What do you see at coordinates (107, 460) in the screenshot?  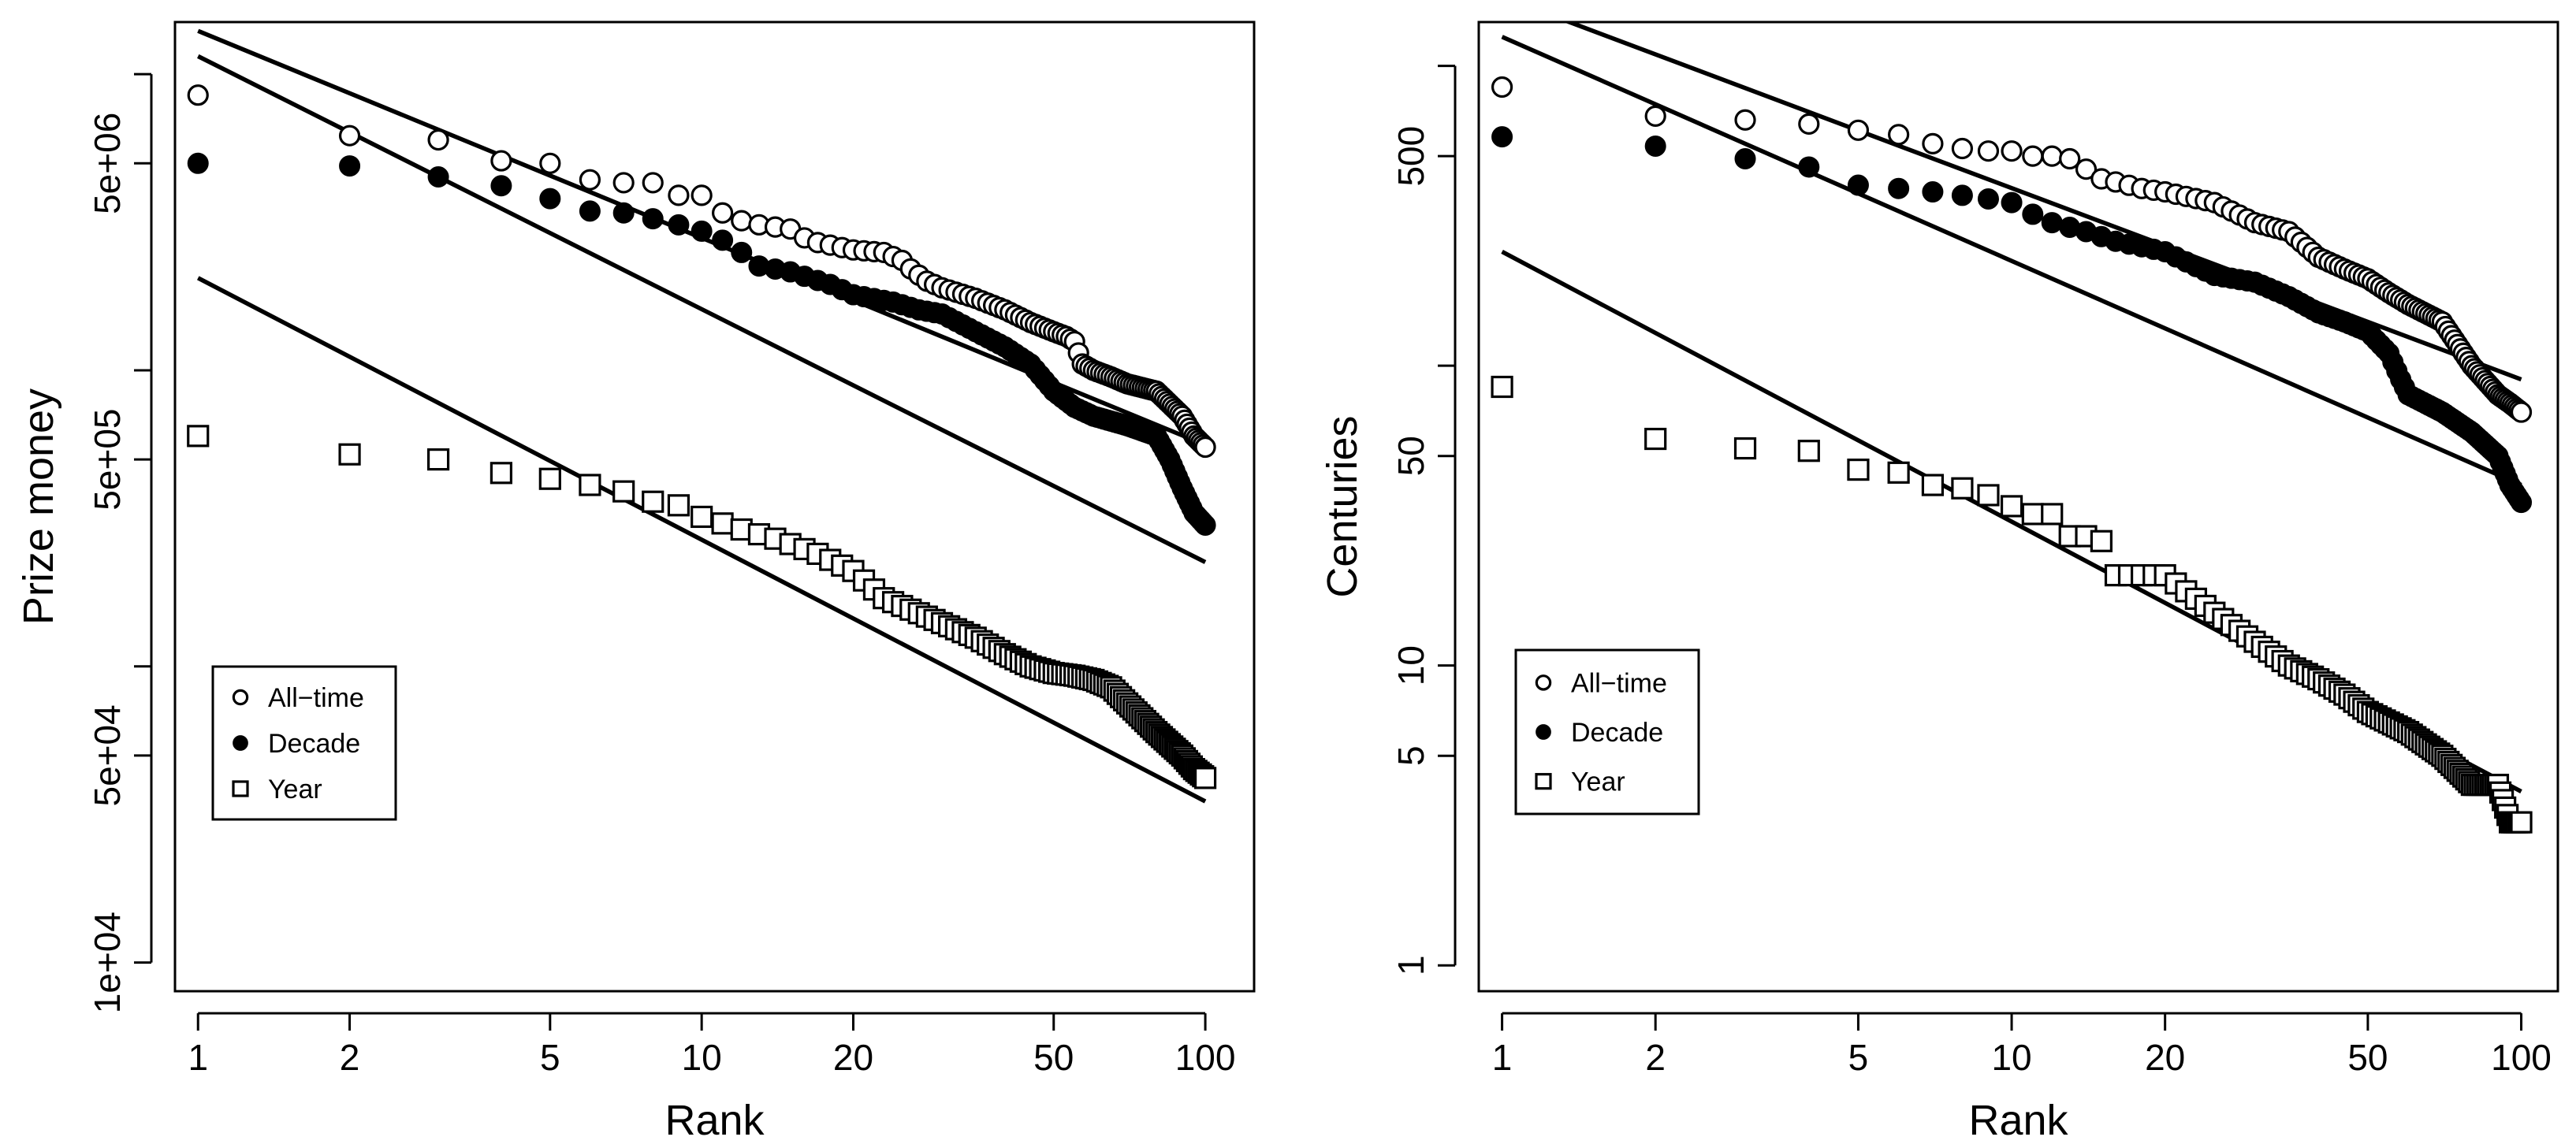 I see `y-tick-label: 5e+05` at bounding box center [107, 460].